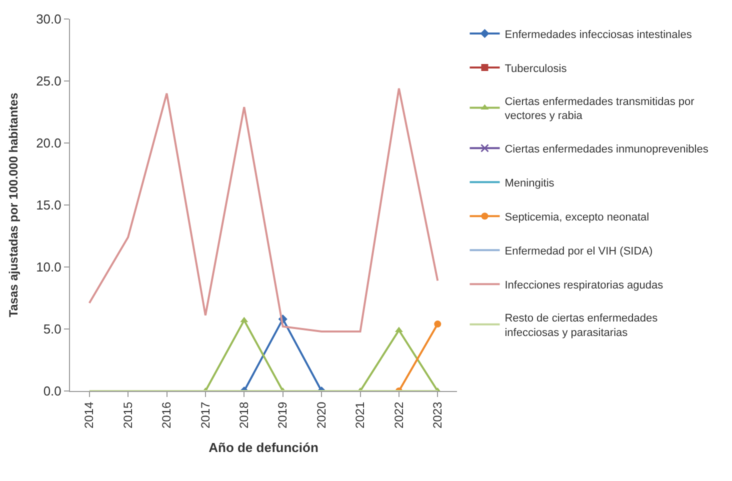  What do you see at coordinates (399, 415) in the screenshot?
I see `x-tick-label: 2022` at bounding box center [399, 415].